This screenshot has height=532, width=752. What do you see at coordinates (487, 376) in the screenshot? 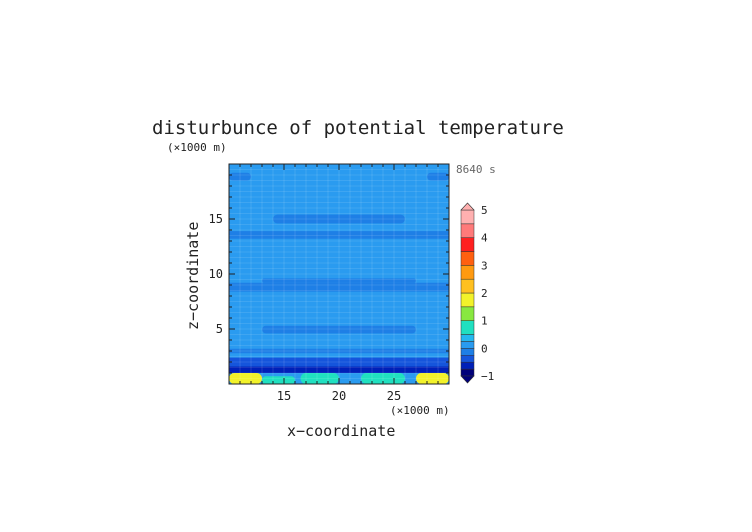
I see `colorbar-label: −1` at bounding box center [487, 376].